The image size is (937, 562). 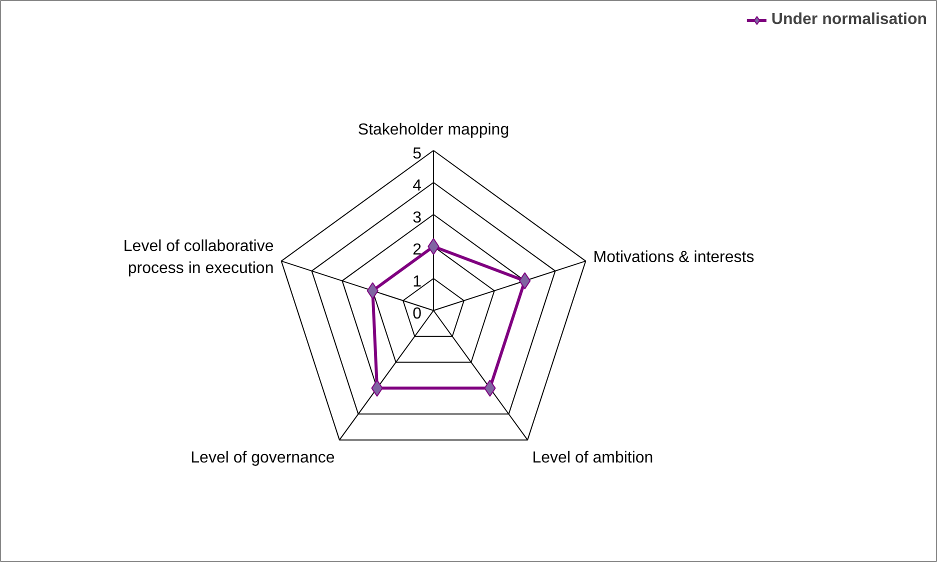 What do you see at coordinates (198, 257) in the screenshot?
I see `spoke-label: Level of collaborative process in execution` at bounding box center [198, 257].